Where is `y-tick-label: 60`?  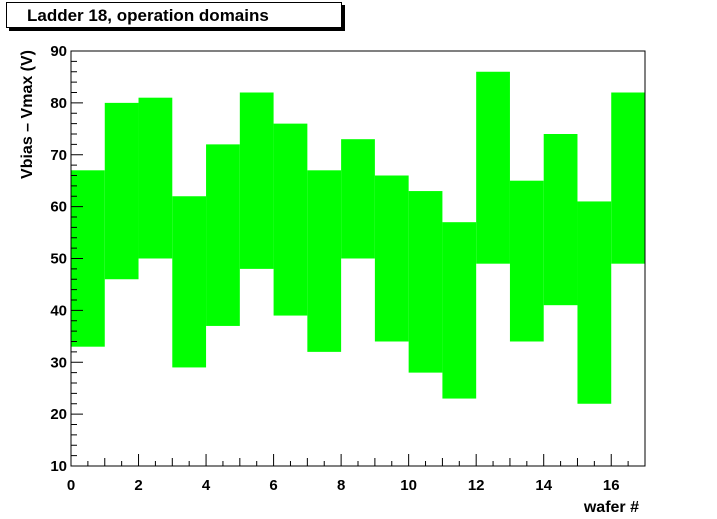
y-tick-label: 60 is located at coordinates (58, 207).